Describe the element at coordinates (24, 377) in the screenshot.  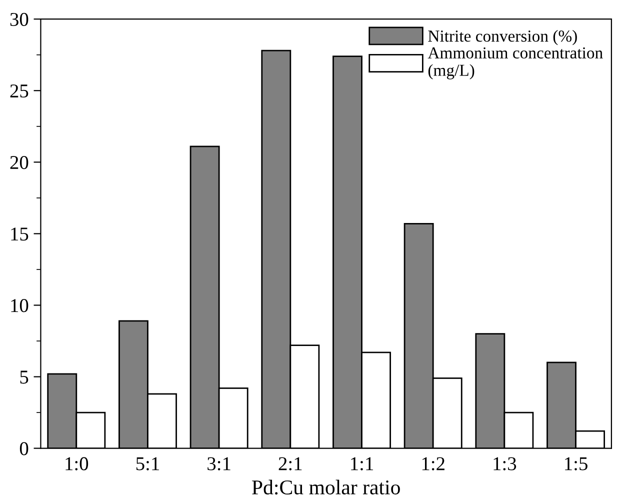
I see `y-tick-label: 5` at that location.